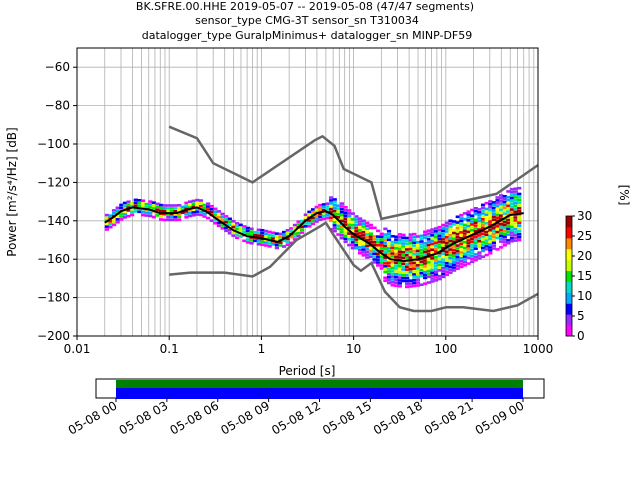  Describe the element at coordinates (144, 417) in the screenshot. I see `timeline-tick-label: 05-08 03` at that location.